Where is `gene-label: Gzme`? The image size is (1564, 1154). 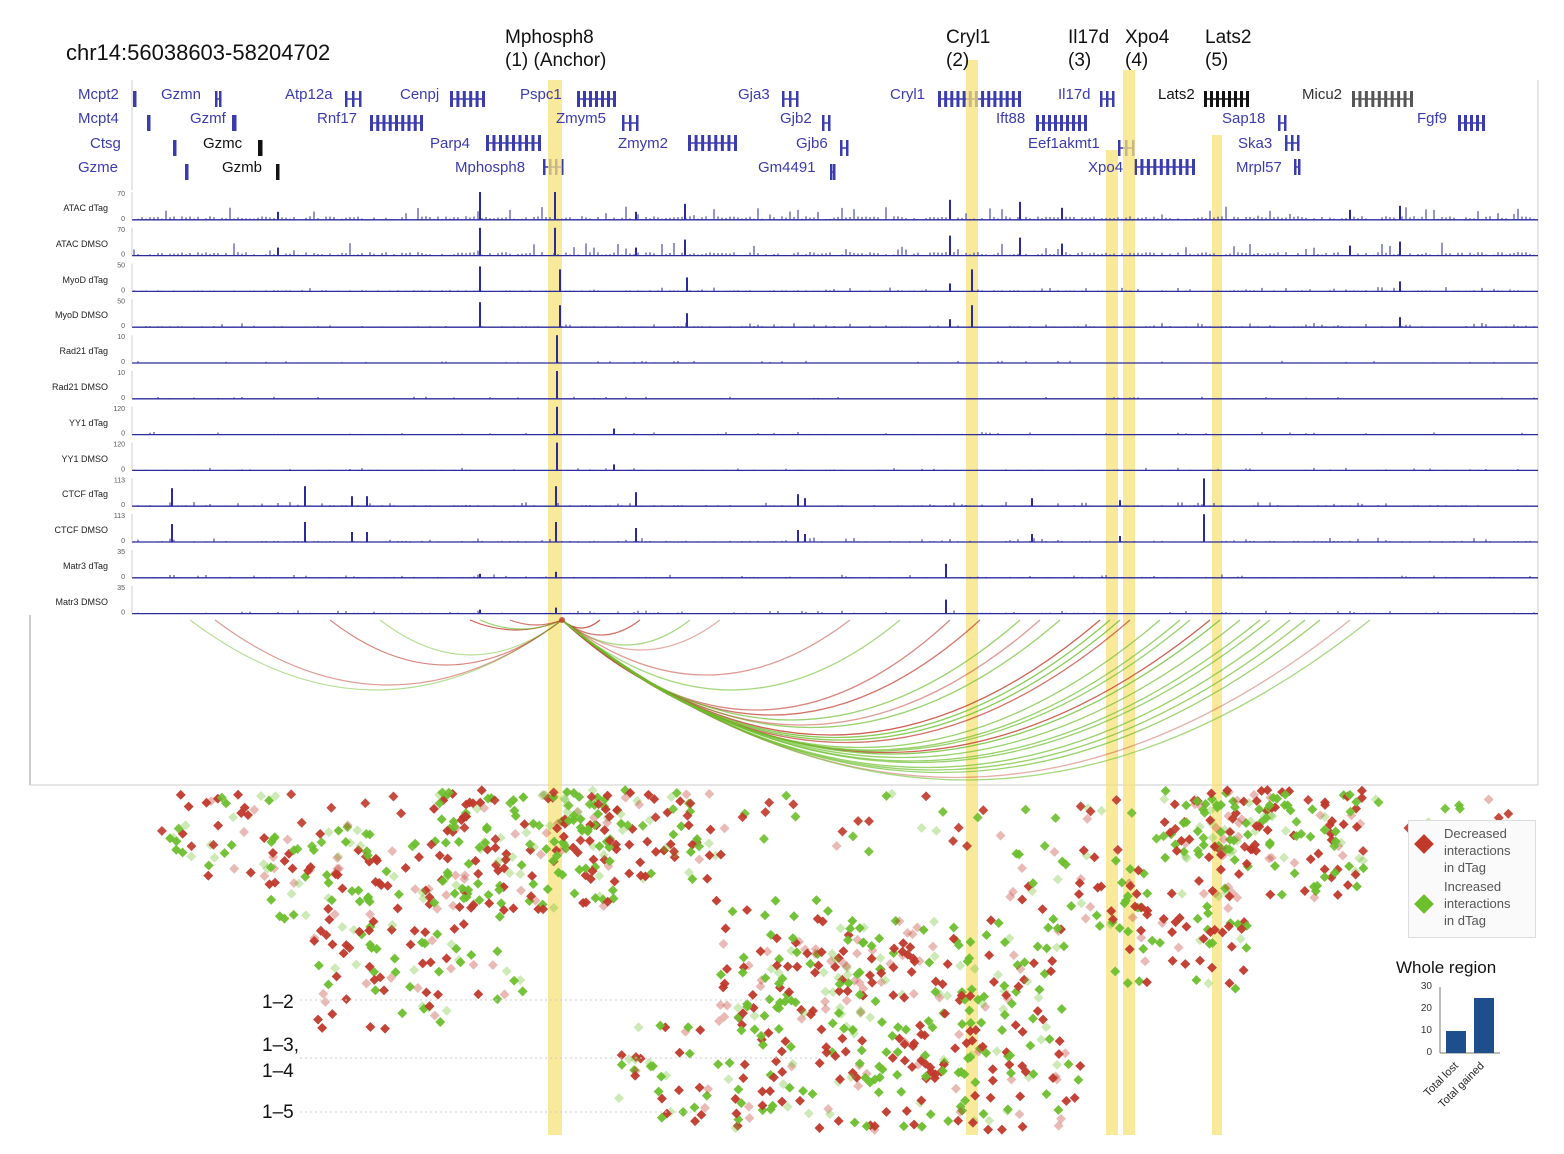 gene-label: Gzme is located at coordinates (98, 167).